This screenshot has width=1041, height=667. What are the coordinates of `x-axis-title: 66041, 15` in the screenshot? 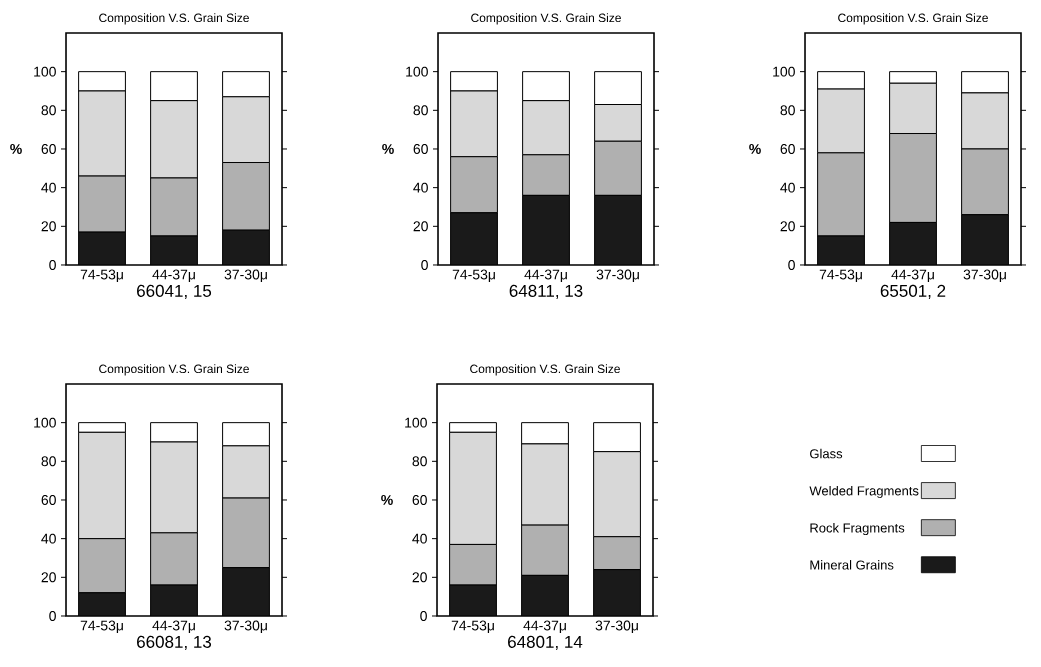 It's located at (174, 291).